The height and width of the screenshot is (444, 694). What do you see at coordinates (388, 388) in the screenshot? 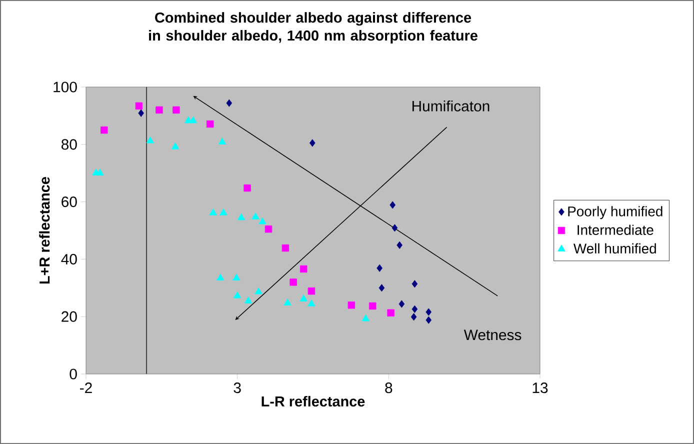
I see `x-tick-label: 8` at bounding box center [388, 388].